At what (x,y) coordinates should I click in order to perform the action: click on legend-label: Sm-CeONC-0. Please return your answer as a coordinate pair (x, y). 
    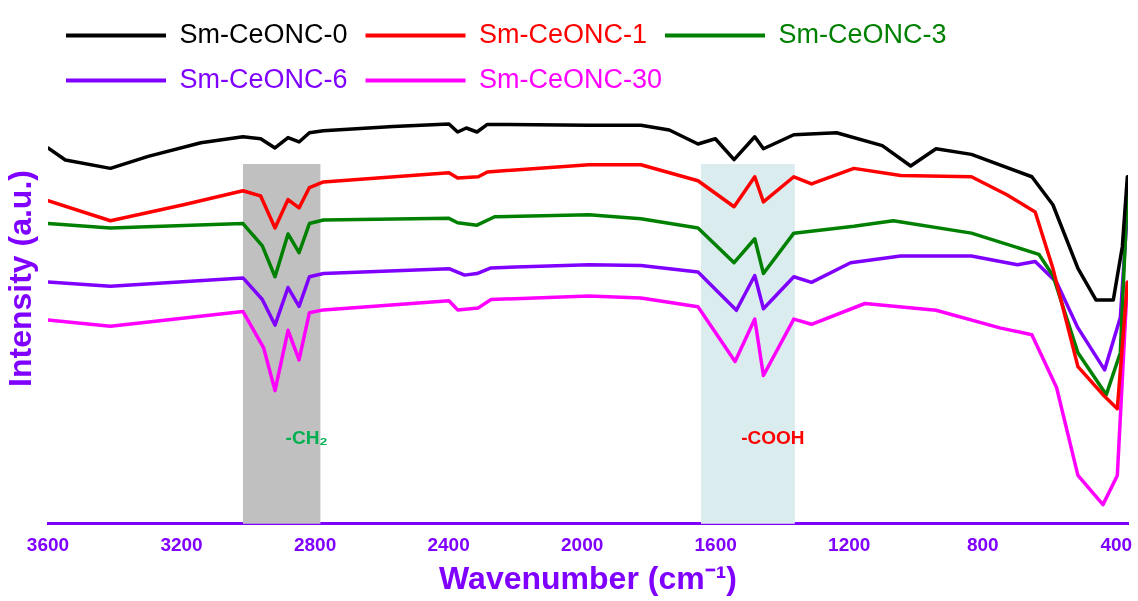
    Looking at the image, I should click on (263, 33).